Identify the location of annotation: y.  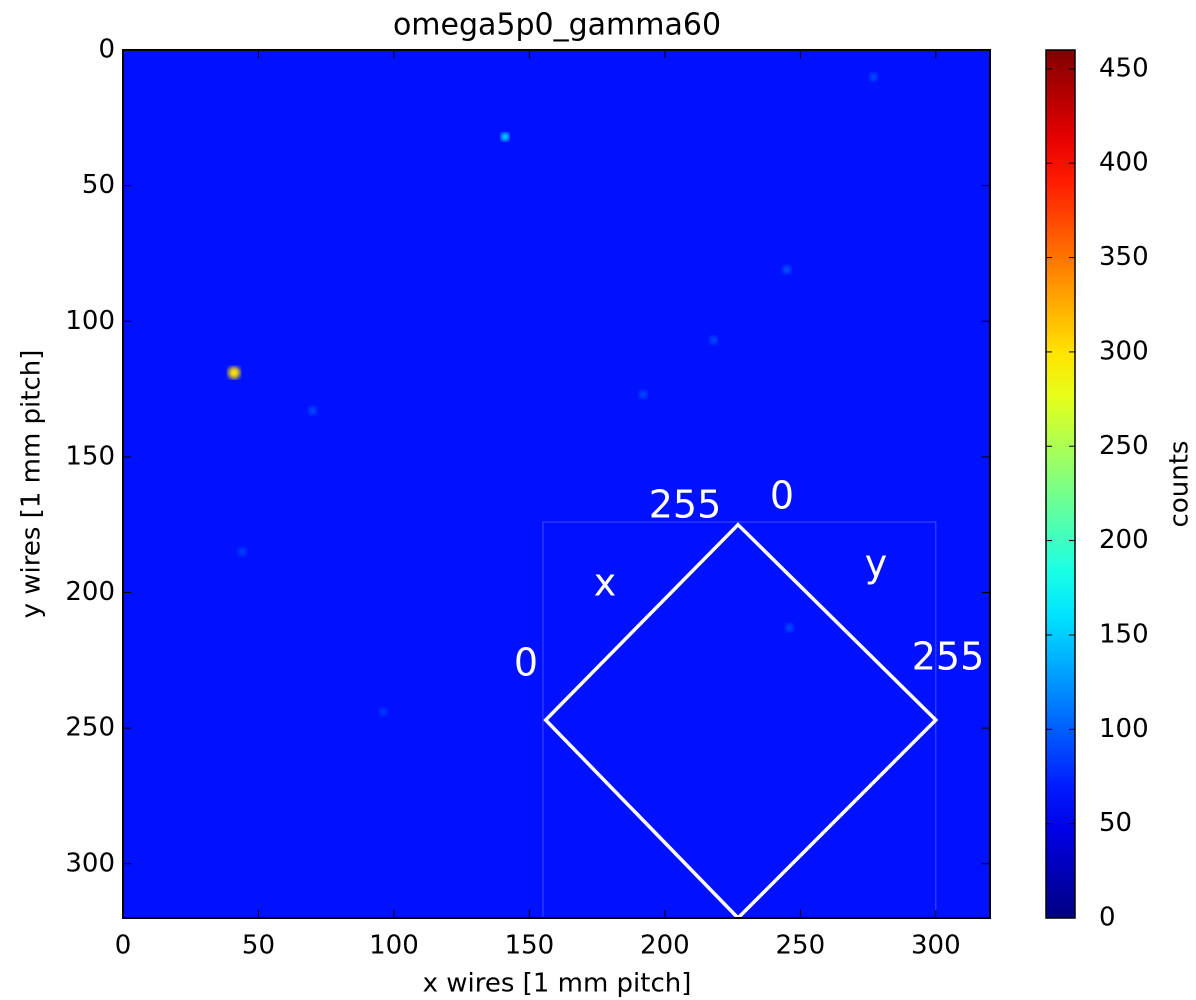
(876, 564).